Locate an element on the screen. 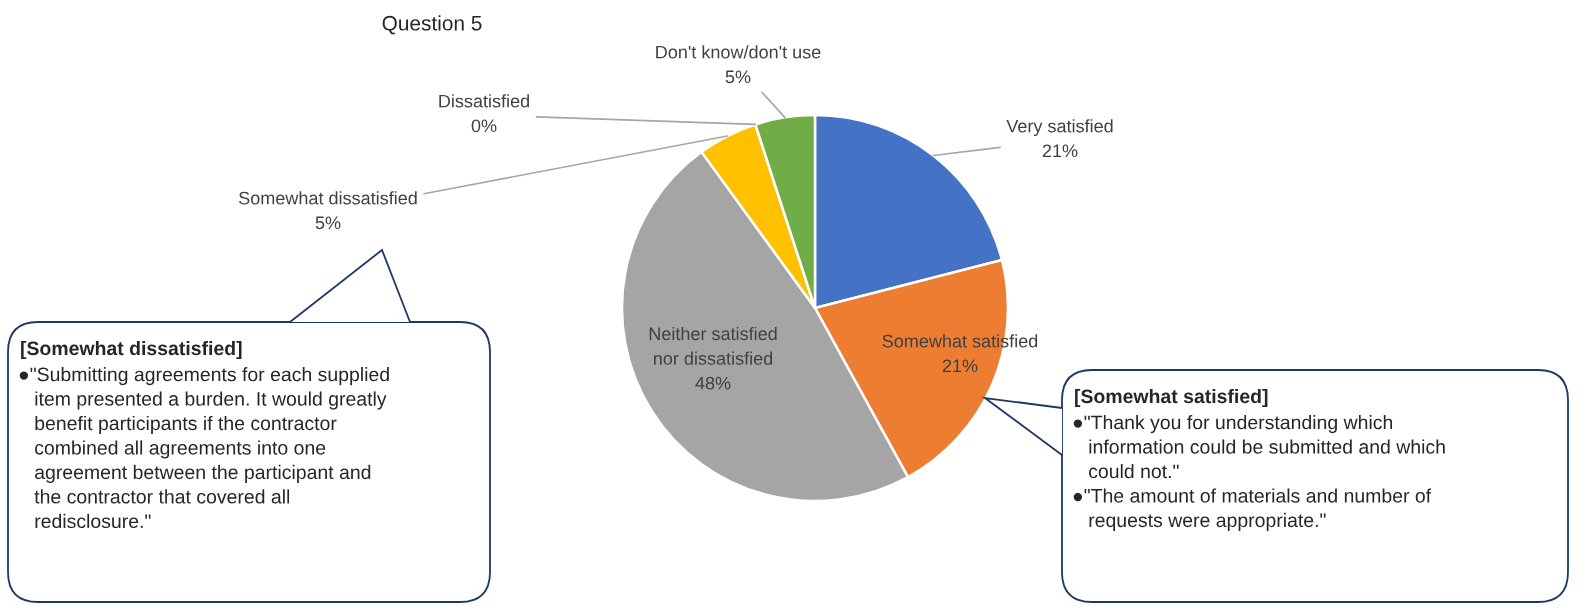 The image size is (1583, 608). slice-label: Somewhat dissatisfied is located at coordinates (328, 198).